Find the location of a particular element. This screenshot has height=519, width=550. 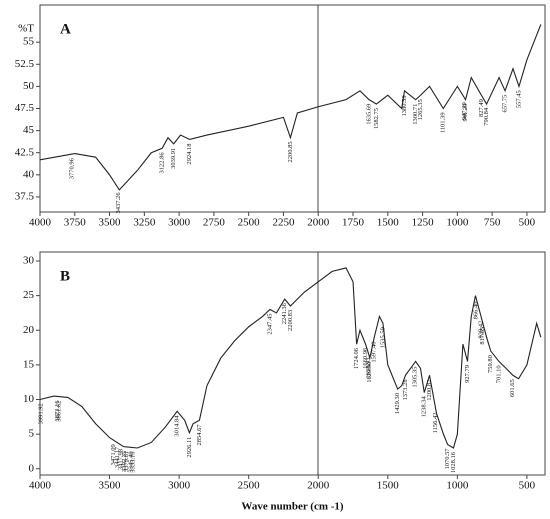

peak-label: 3873.16 is located at coordinates (57, 411).